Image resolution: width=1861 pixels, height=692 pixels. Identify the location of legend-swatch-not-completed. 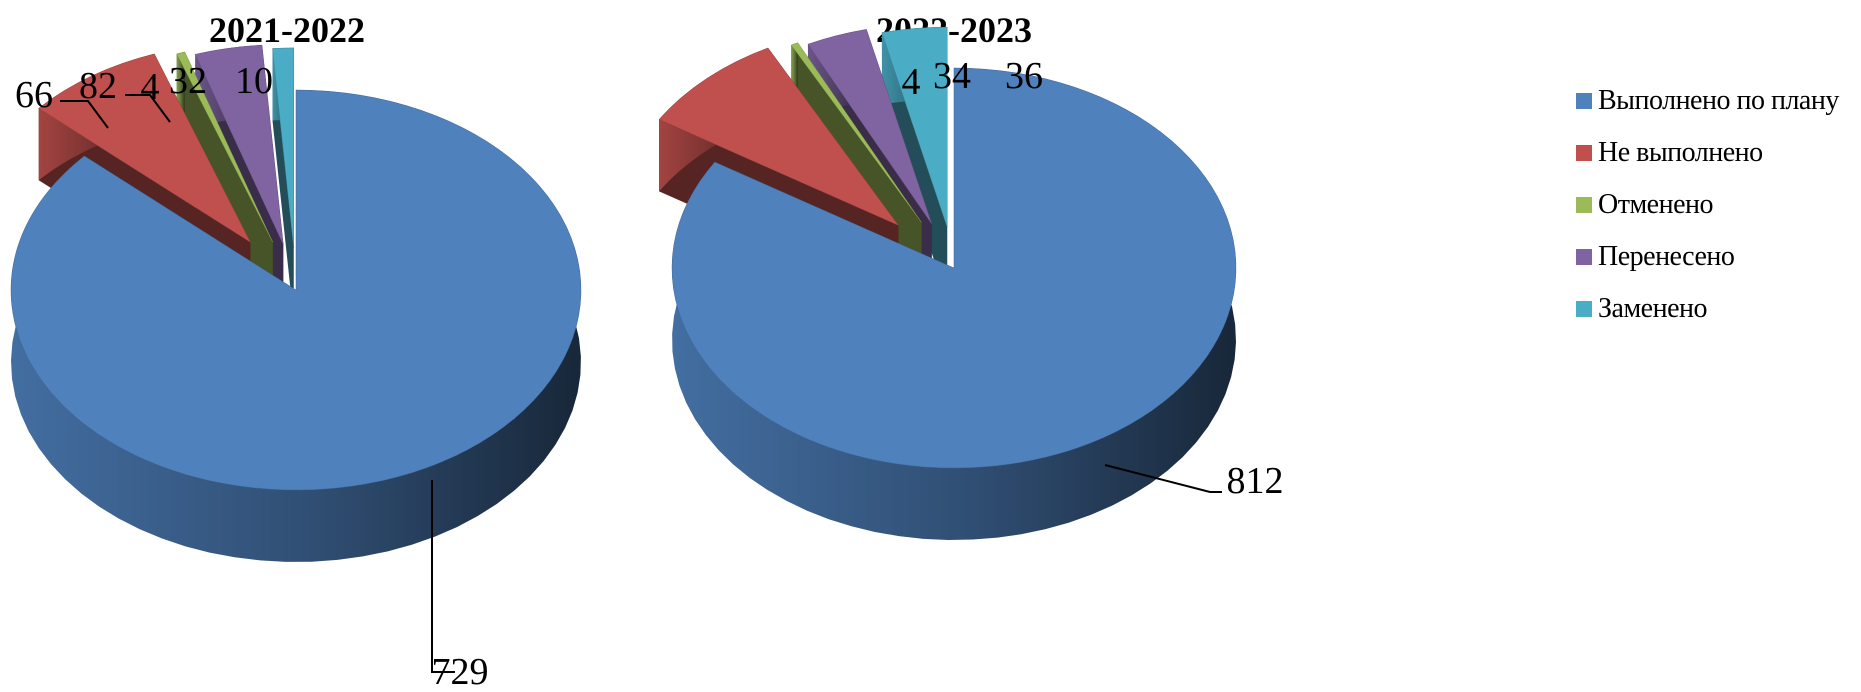
(1584, 153).